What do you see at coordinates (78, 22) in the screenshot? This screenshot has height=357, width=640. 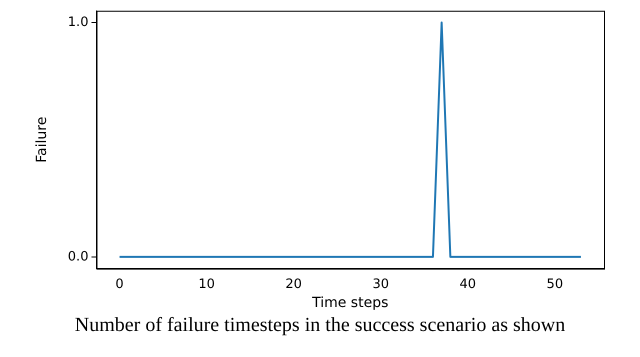 I see `y-tick-label: 1.0` at bounding box center [78, 22].